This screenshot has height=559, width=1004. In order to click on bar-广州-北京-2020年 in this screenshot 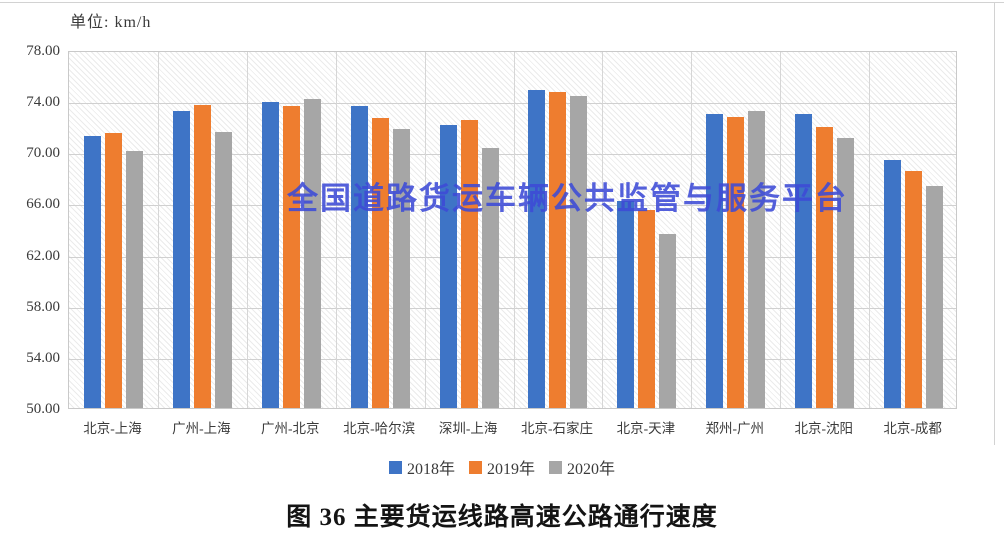, I will do `click(312, 253)`.